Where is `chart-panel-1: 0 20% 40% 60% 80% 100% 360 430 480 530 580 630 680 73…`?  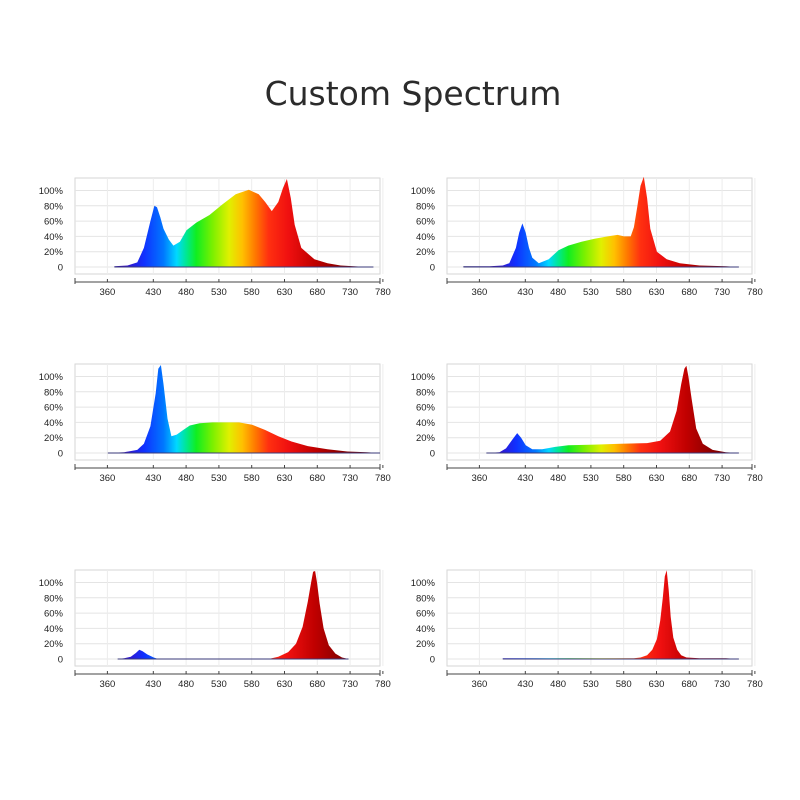
chart-panel-1: 0 20% 40% 60% 80% 100% 360 430 480 530 580 630 680 73… is located at coordinates (215, 237).